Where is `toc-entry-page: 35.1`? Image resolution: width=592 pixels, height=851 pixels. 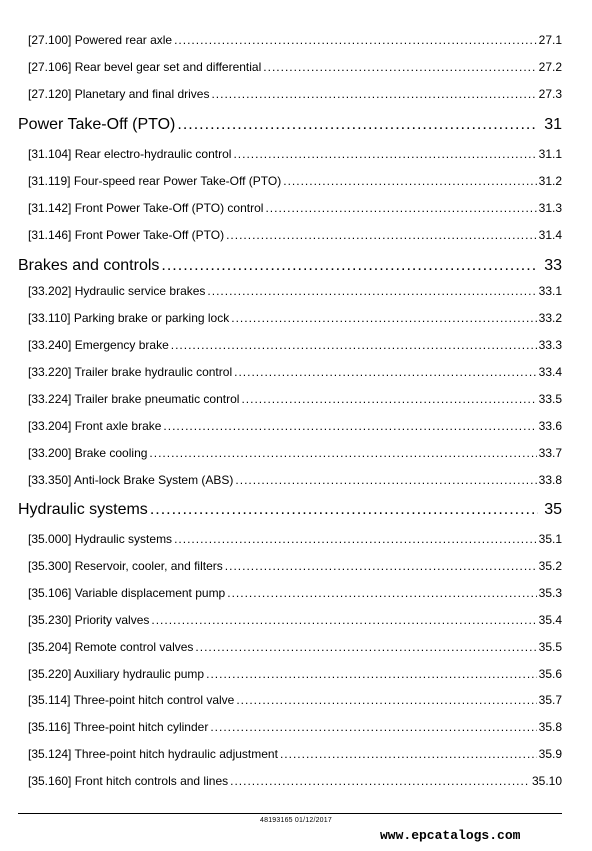 toc-entry-page: 35.1 is located at coordinates (550, 539).